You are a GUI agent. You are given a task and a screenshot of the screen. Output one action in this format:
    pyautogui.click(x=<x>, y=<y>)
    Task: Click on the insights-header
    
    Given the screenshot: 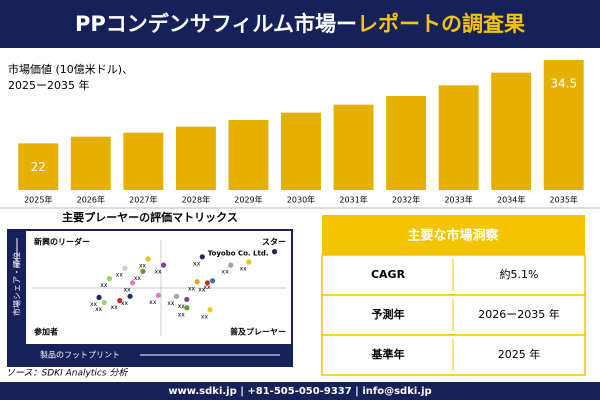 What is the action you would take?
    pyautogui.click(x=453, y=235)
    